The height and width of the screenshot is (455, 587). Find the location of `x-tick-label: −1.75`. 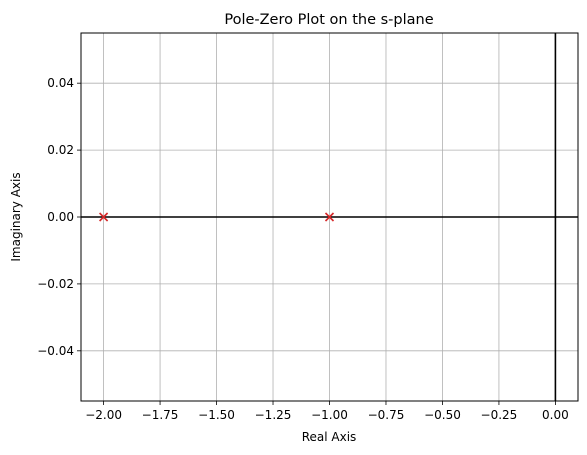

x-tick-label: −1.75 is located at coordinates (160, 415).